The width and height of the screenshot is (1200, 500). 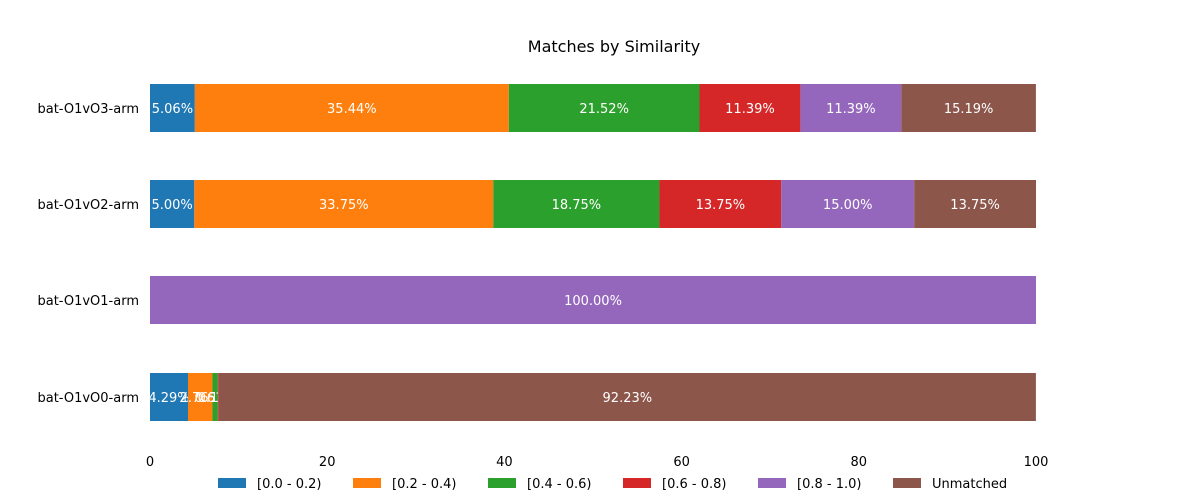 I want to click on bar-data-label: 5.00%, so click(x=171, y=205).